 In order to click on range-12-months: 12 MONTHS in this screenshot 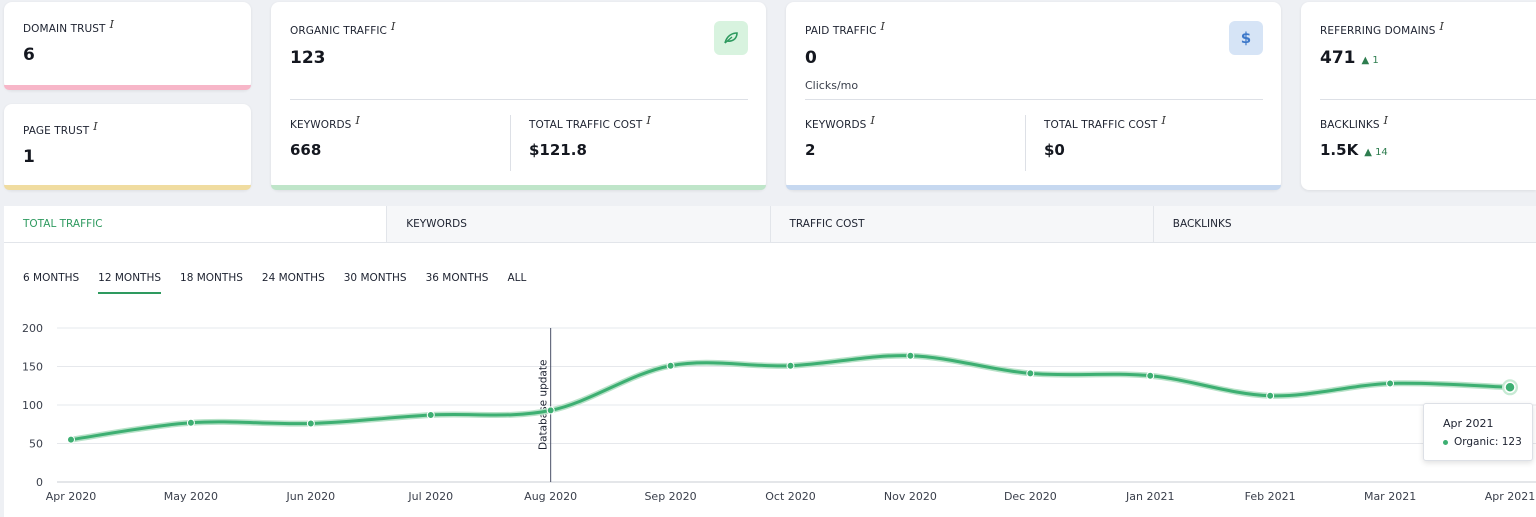, I will do `click(130, 283)`.